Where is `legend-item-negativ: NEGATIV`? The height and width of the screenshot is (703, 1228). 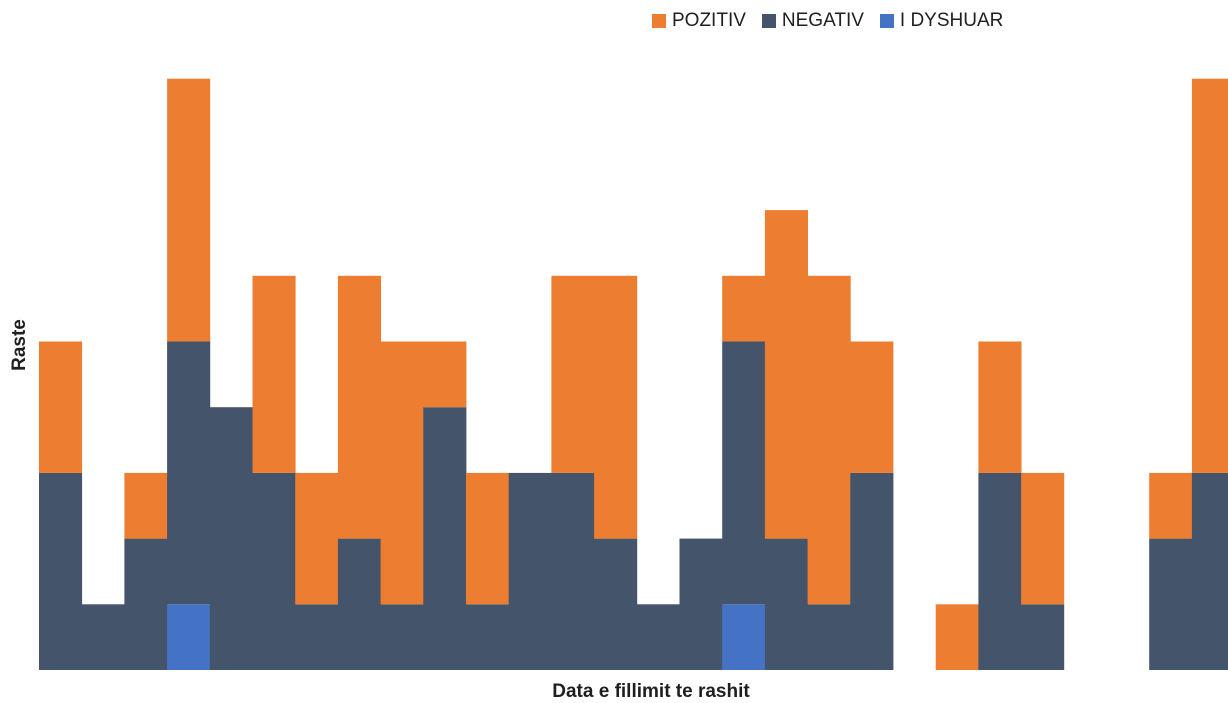 legend-item-negativ: NEGATIV is located at coordinates (812, 21).